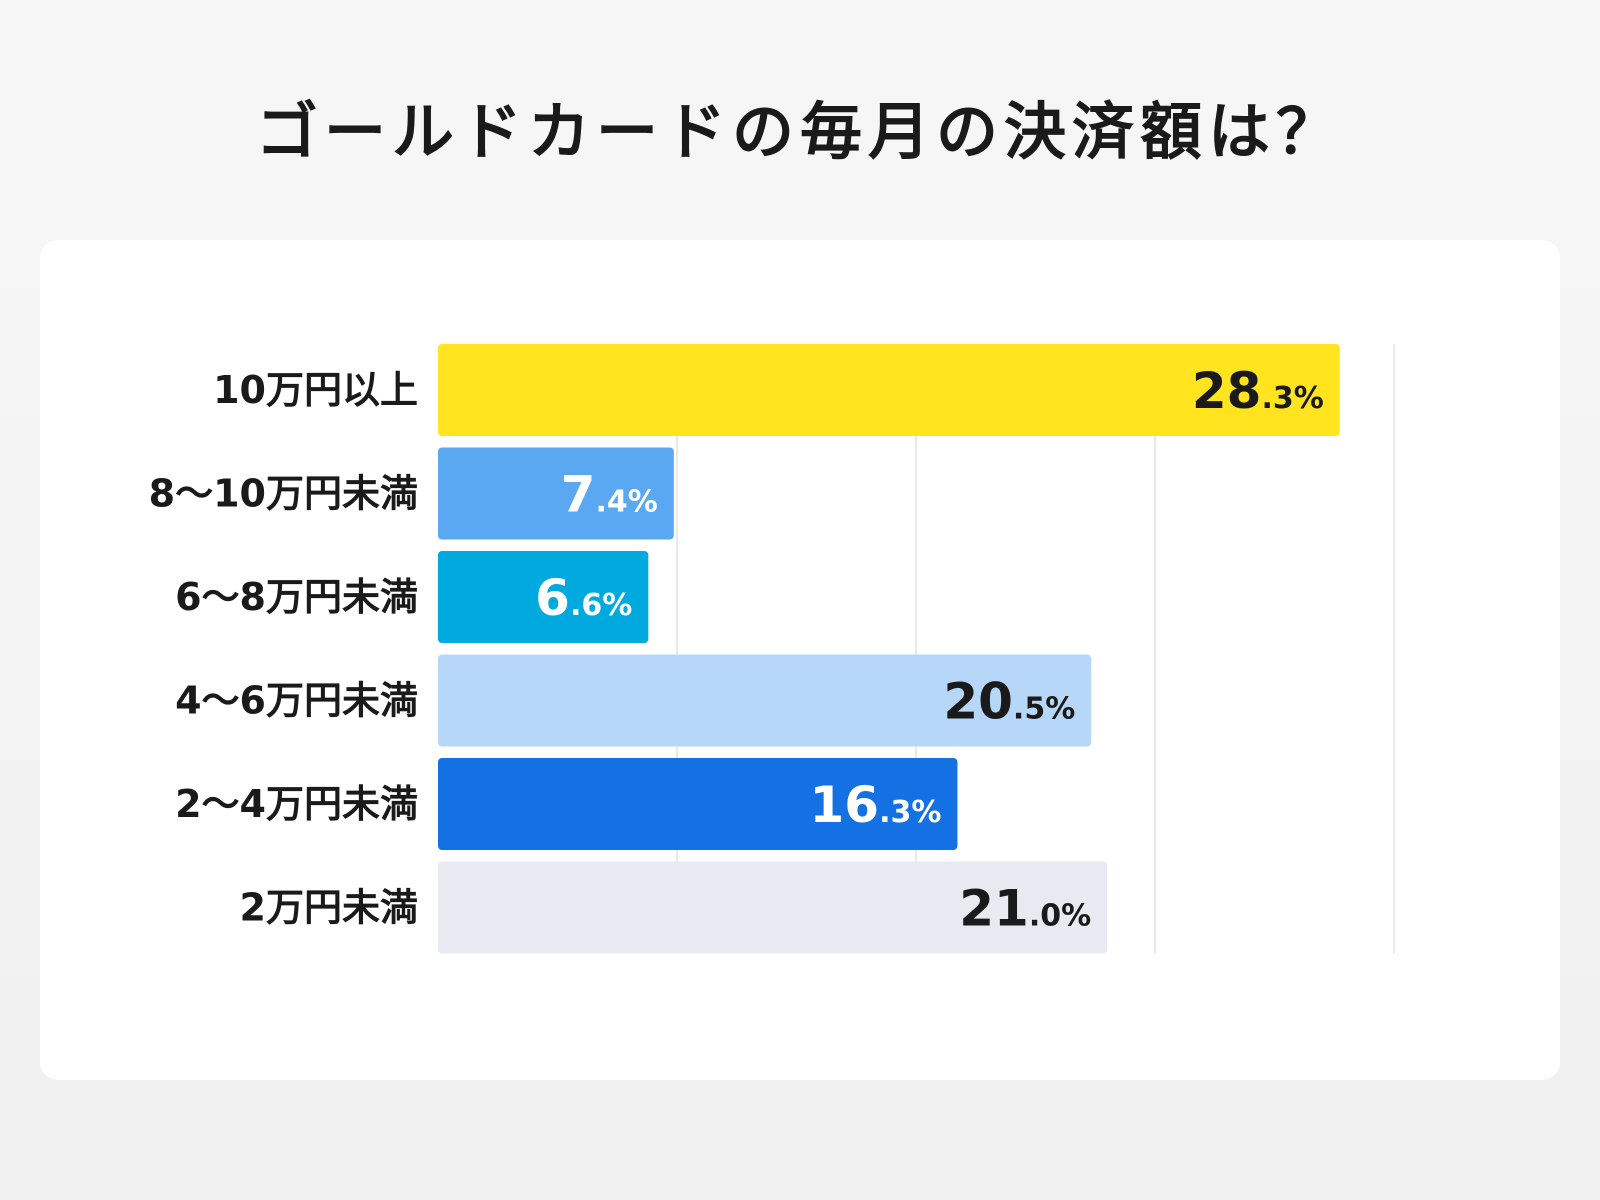  Describe the element at coordinates (875, 805) in the screenshot. I see `value-label: 16.3%` at that location.